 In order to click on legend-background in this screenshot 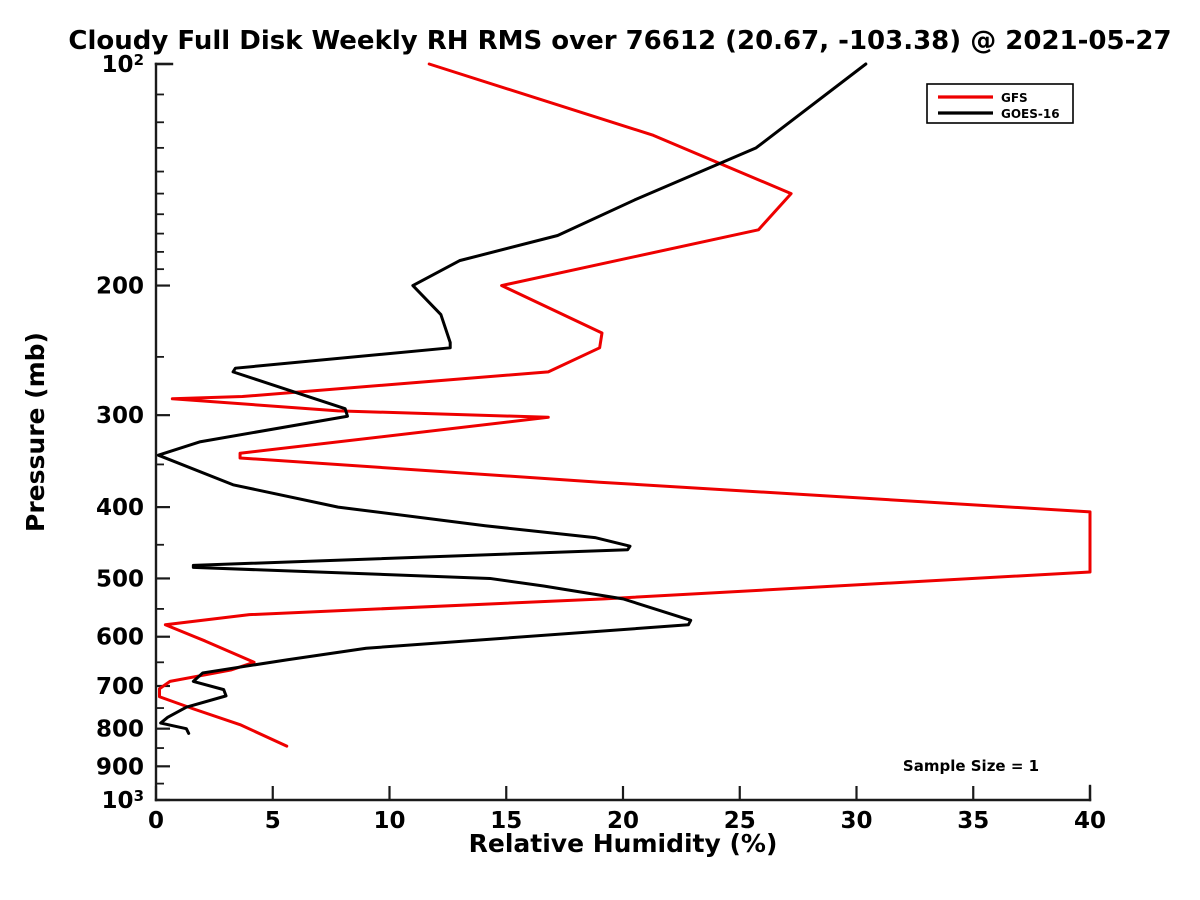, I will do `click(1000, 103)`.